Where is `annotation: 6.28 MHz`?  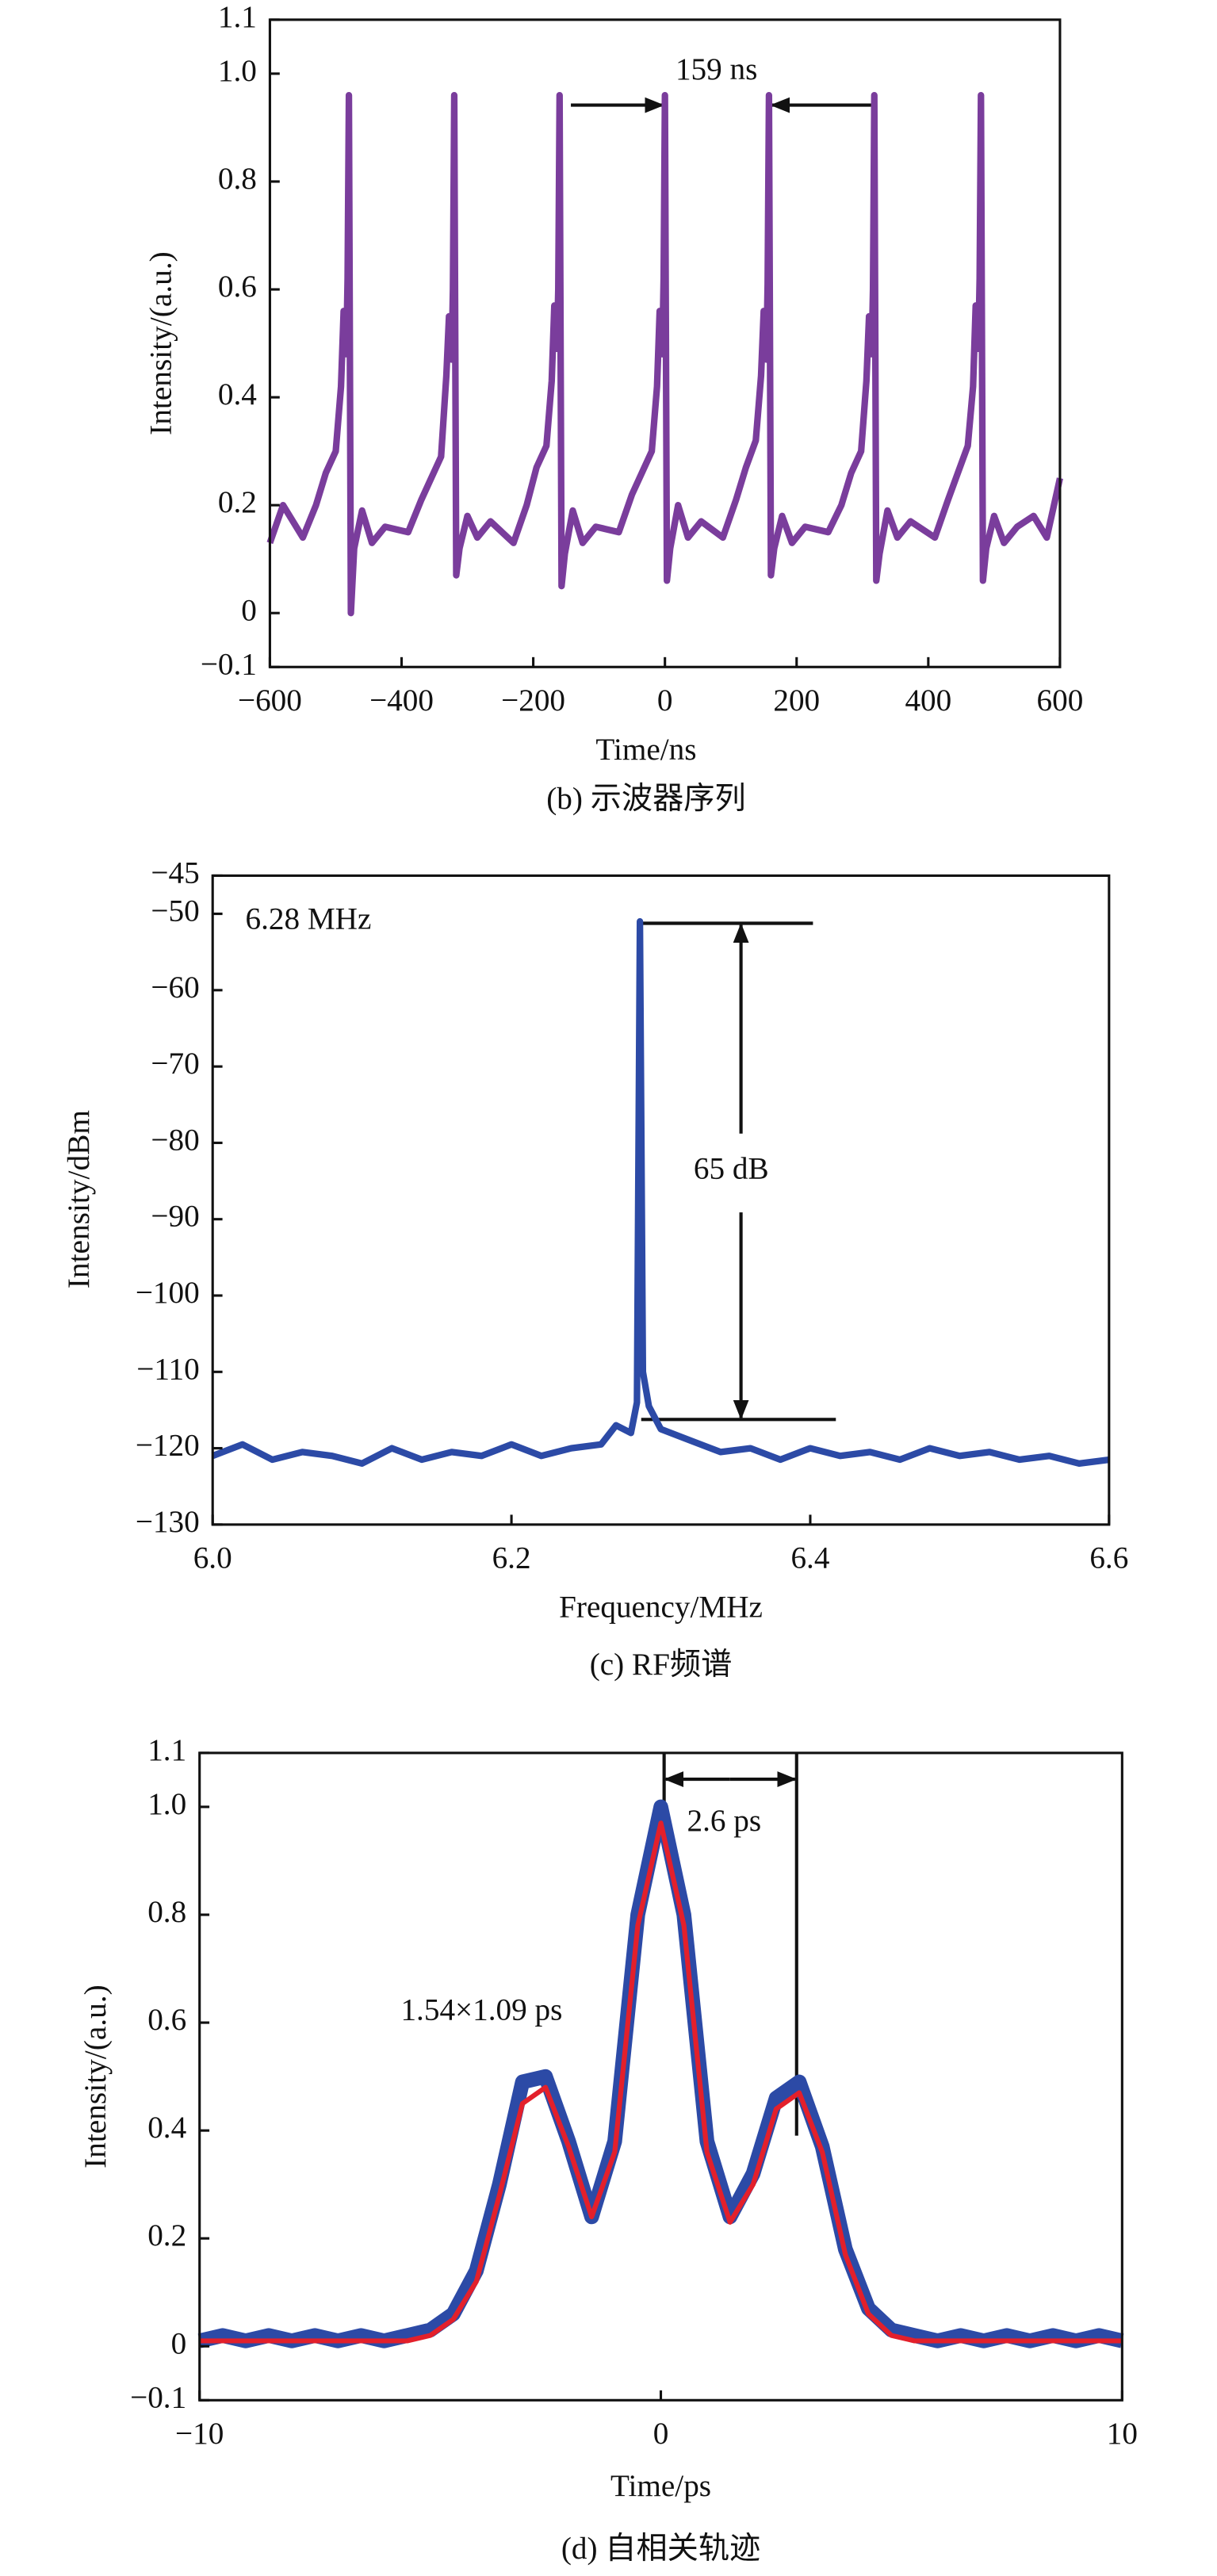
annotation: 6.28 MHz is located at coordinates (308, 918).